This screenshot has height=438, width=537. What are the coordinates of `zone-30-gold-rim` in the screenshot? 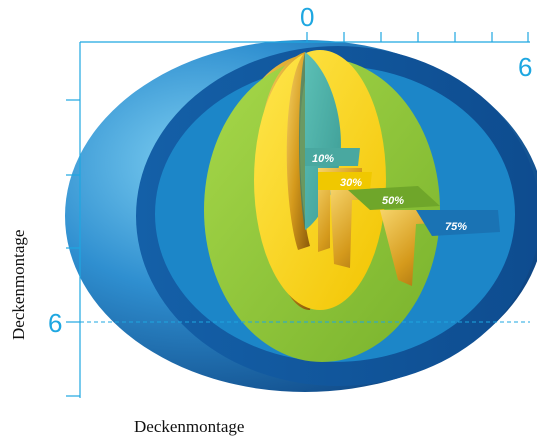 It's located at (298, 151).